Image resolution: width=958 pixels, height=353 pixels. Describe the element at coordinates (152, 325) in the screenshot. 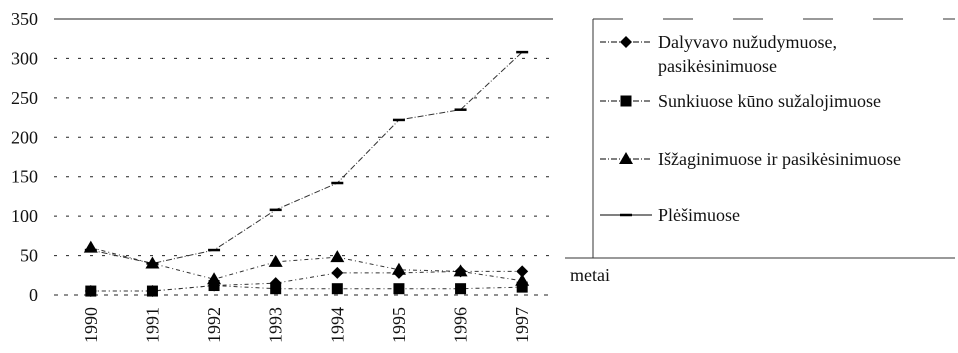

I see `x-tick-label: 1991` at that location.